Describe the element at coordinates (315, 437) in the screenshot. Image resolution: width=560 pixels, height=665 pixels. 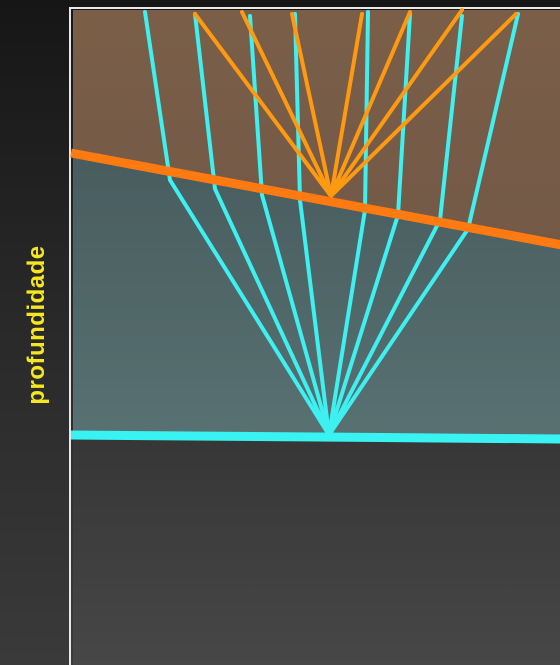
I see `flat-reflector` at that location.